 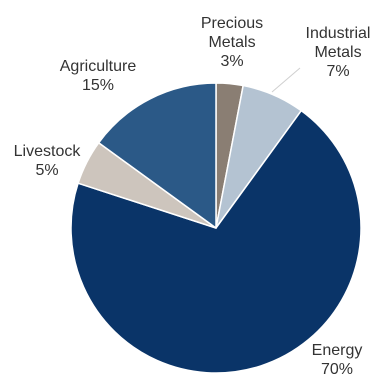 I want to click on slice-label-industrial-metals: Industrial Metals 7%, so click(x=336, y=52).